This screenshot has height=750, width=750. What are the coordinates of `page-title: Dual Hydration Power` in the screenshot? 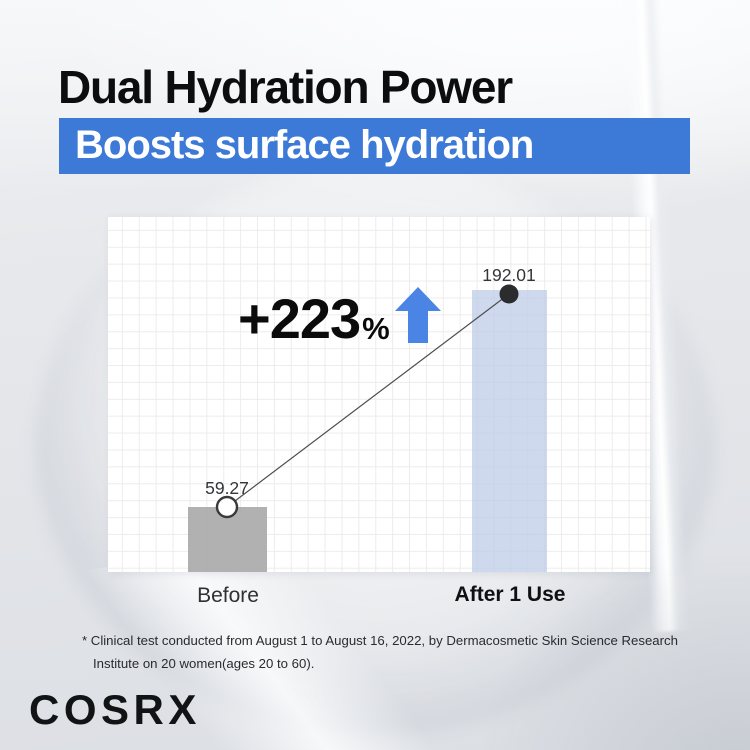 It's located at (285, 87).